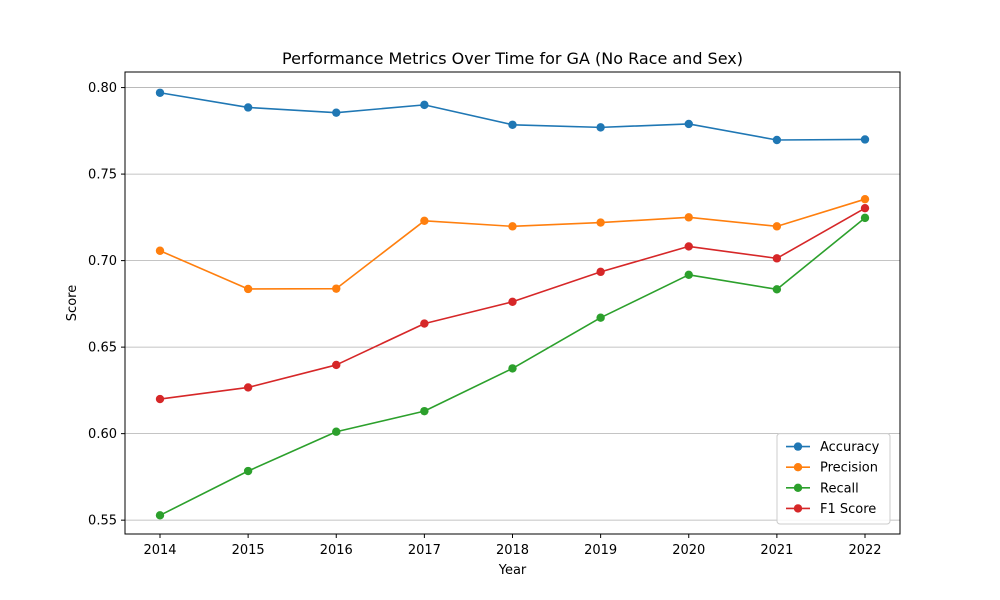 The height and width of the screenshot is (600, 1000). What do you see at coordinates (102, 261) in the screenshot?
I see `y-tick-label: 0.70` at bounding box center [102, 261].